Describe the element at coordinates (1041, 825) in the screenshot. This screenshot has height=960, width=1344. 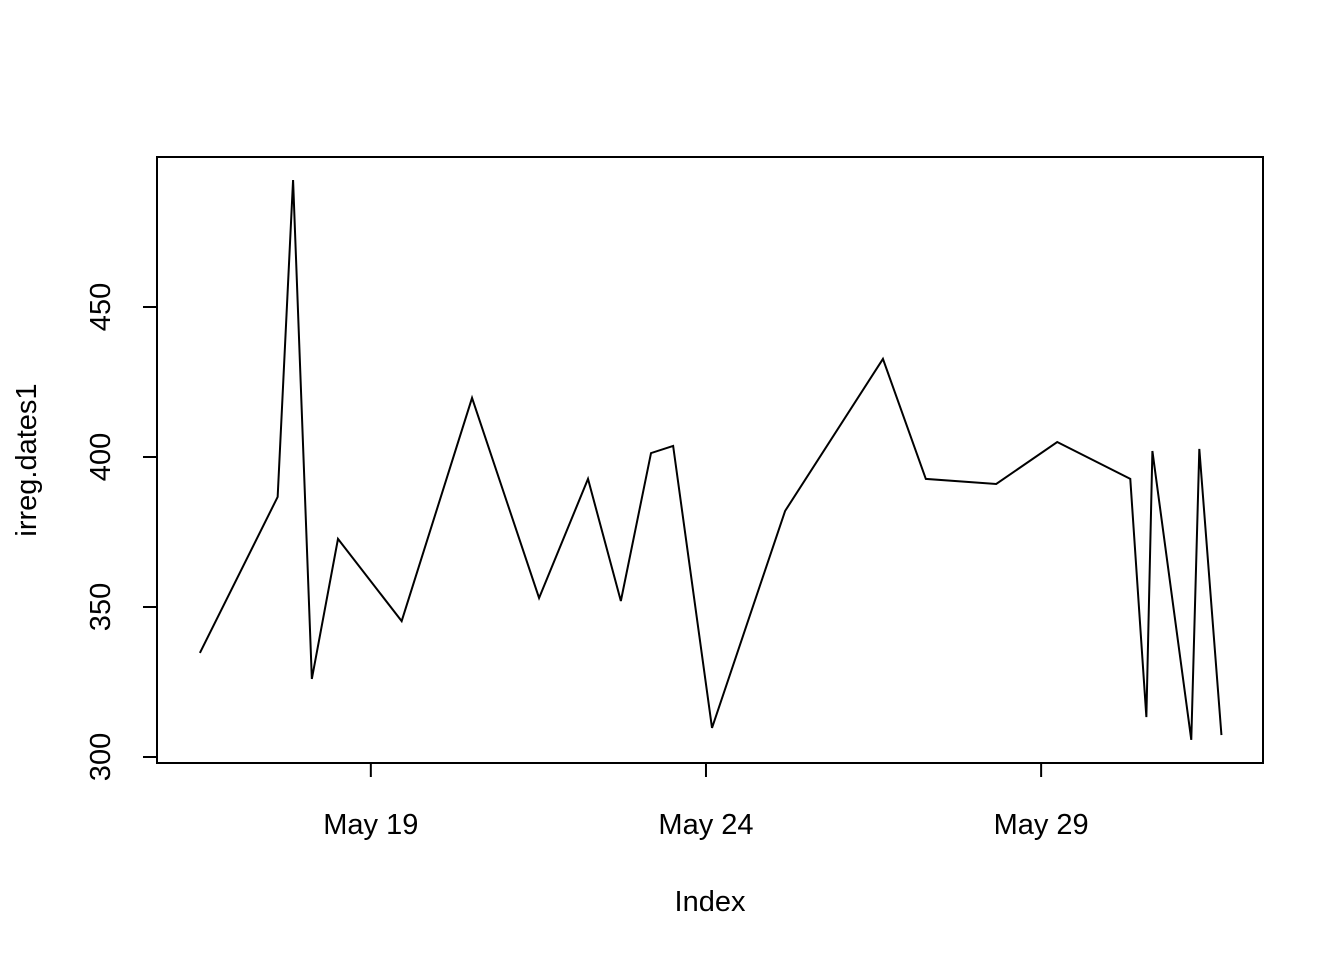
I see `x-tick-label: May 29` at that location.